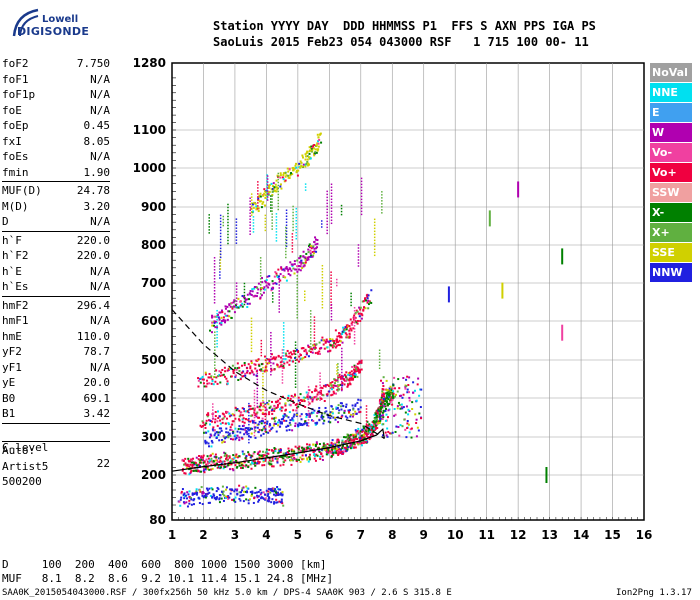 This screenshot has height=600, width=700. I want to click on x-tick-label: 3, so click(235, 535).